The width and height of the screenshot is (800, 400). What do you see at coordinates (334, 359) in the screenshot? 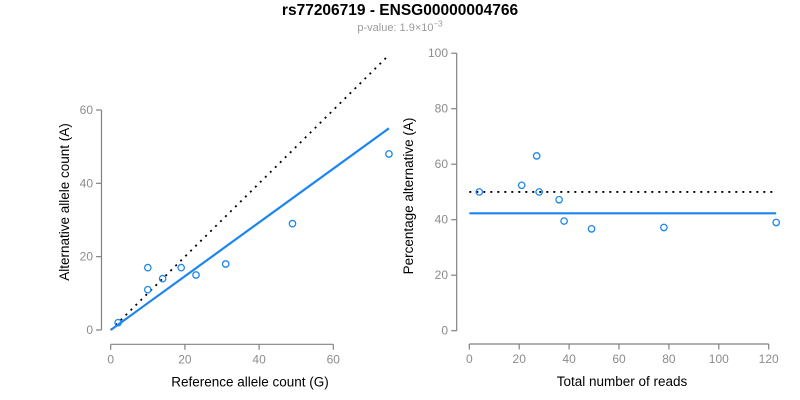
I see `plot1-x-tick-label: 60` at bounding box center [334, 359].